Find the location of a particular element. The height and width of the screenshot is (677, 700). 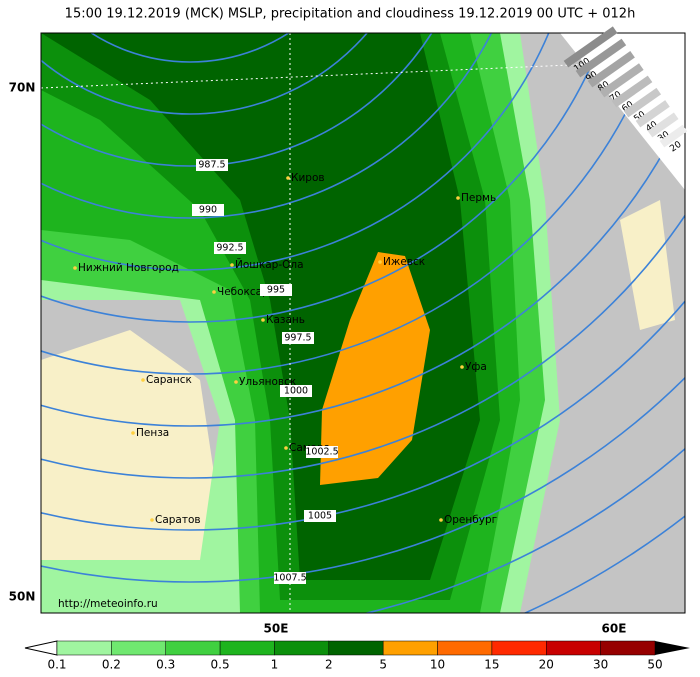

isobar-label: 992.5 is located at coordinates (229, 248).